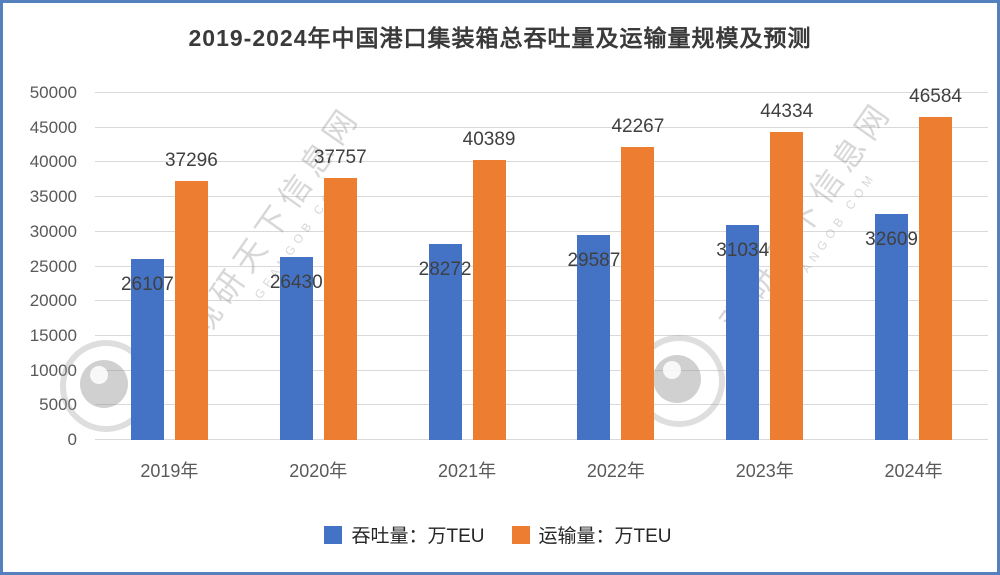  I want to click on y-tick-label-25000: 25000, so click(53, 266).